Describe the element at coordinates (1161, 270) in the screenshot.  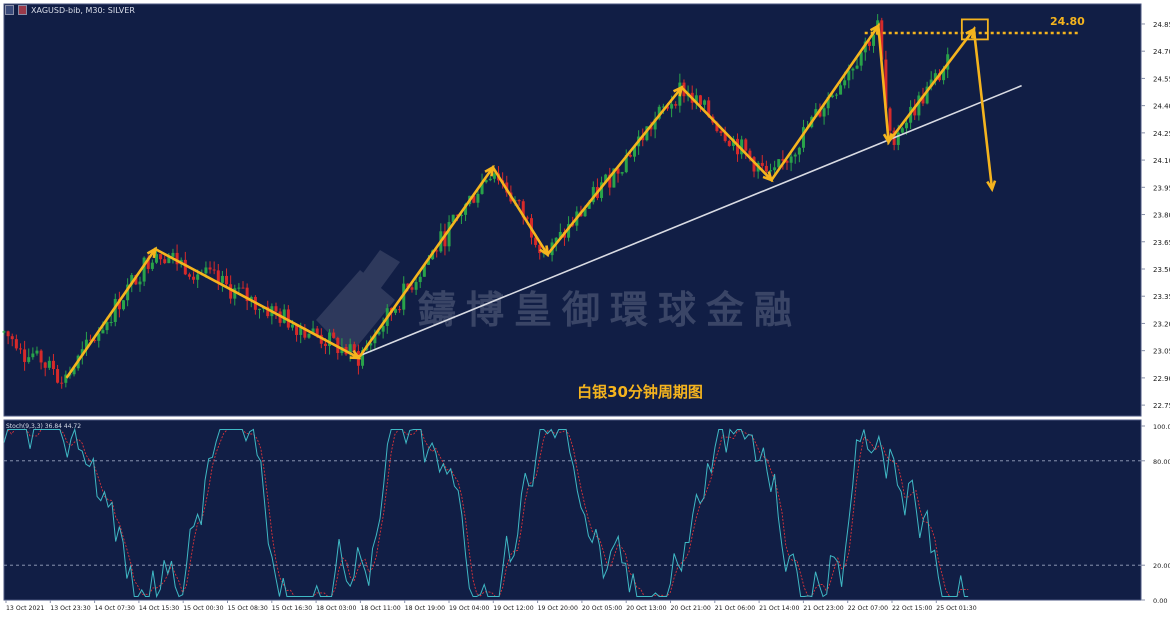
I see `y-tick-label: 23.50` at that location.